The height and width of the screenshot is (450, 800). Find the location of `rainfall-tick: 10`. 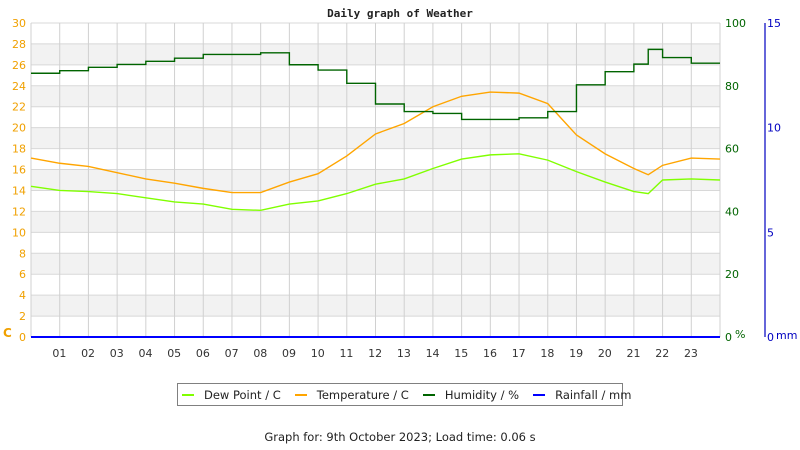

rainfall-tick: 10 is located at coordinates (774, 128).